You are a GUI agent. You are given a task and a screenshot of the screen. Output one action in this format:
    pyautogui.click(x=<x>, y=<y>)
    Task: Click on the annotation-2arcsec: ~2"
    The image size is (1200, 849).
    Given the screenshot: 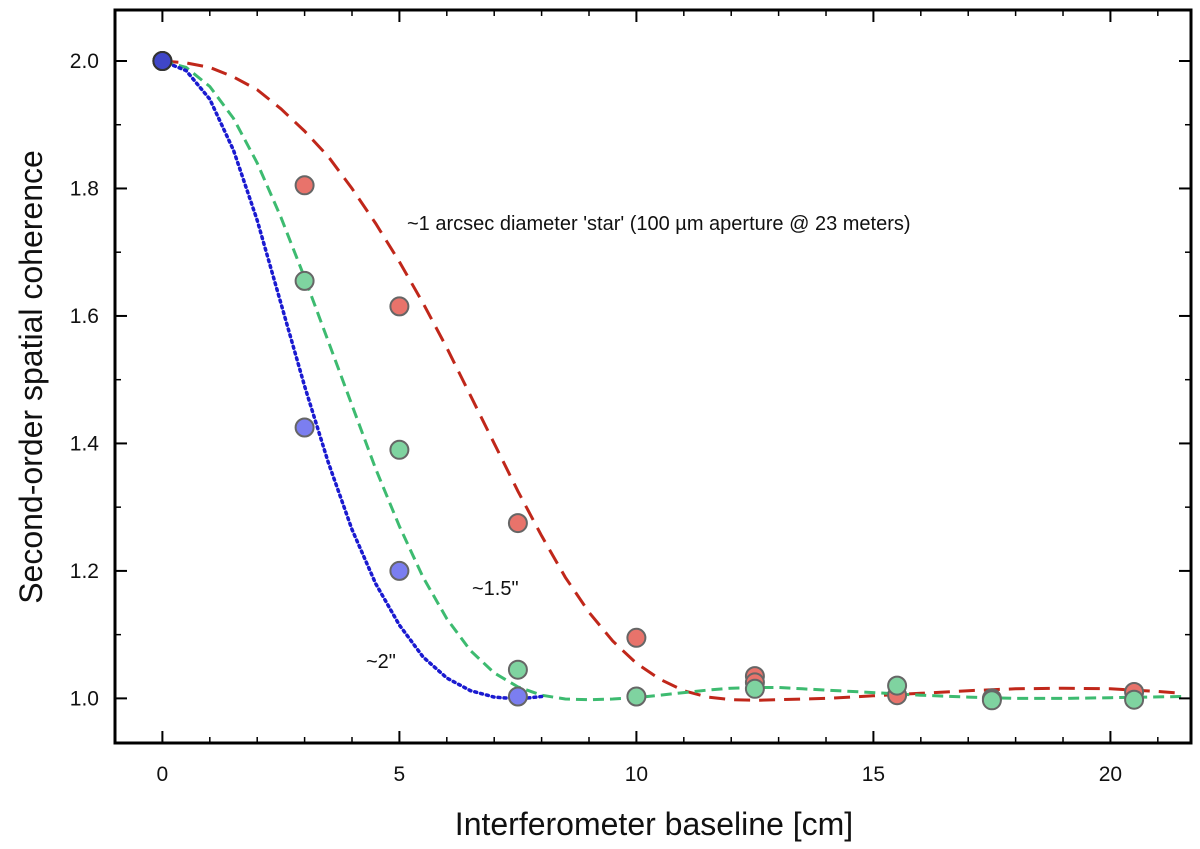 What is the action you would take?
    pyautogui.click(x=381, y=662)
    